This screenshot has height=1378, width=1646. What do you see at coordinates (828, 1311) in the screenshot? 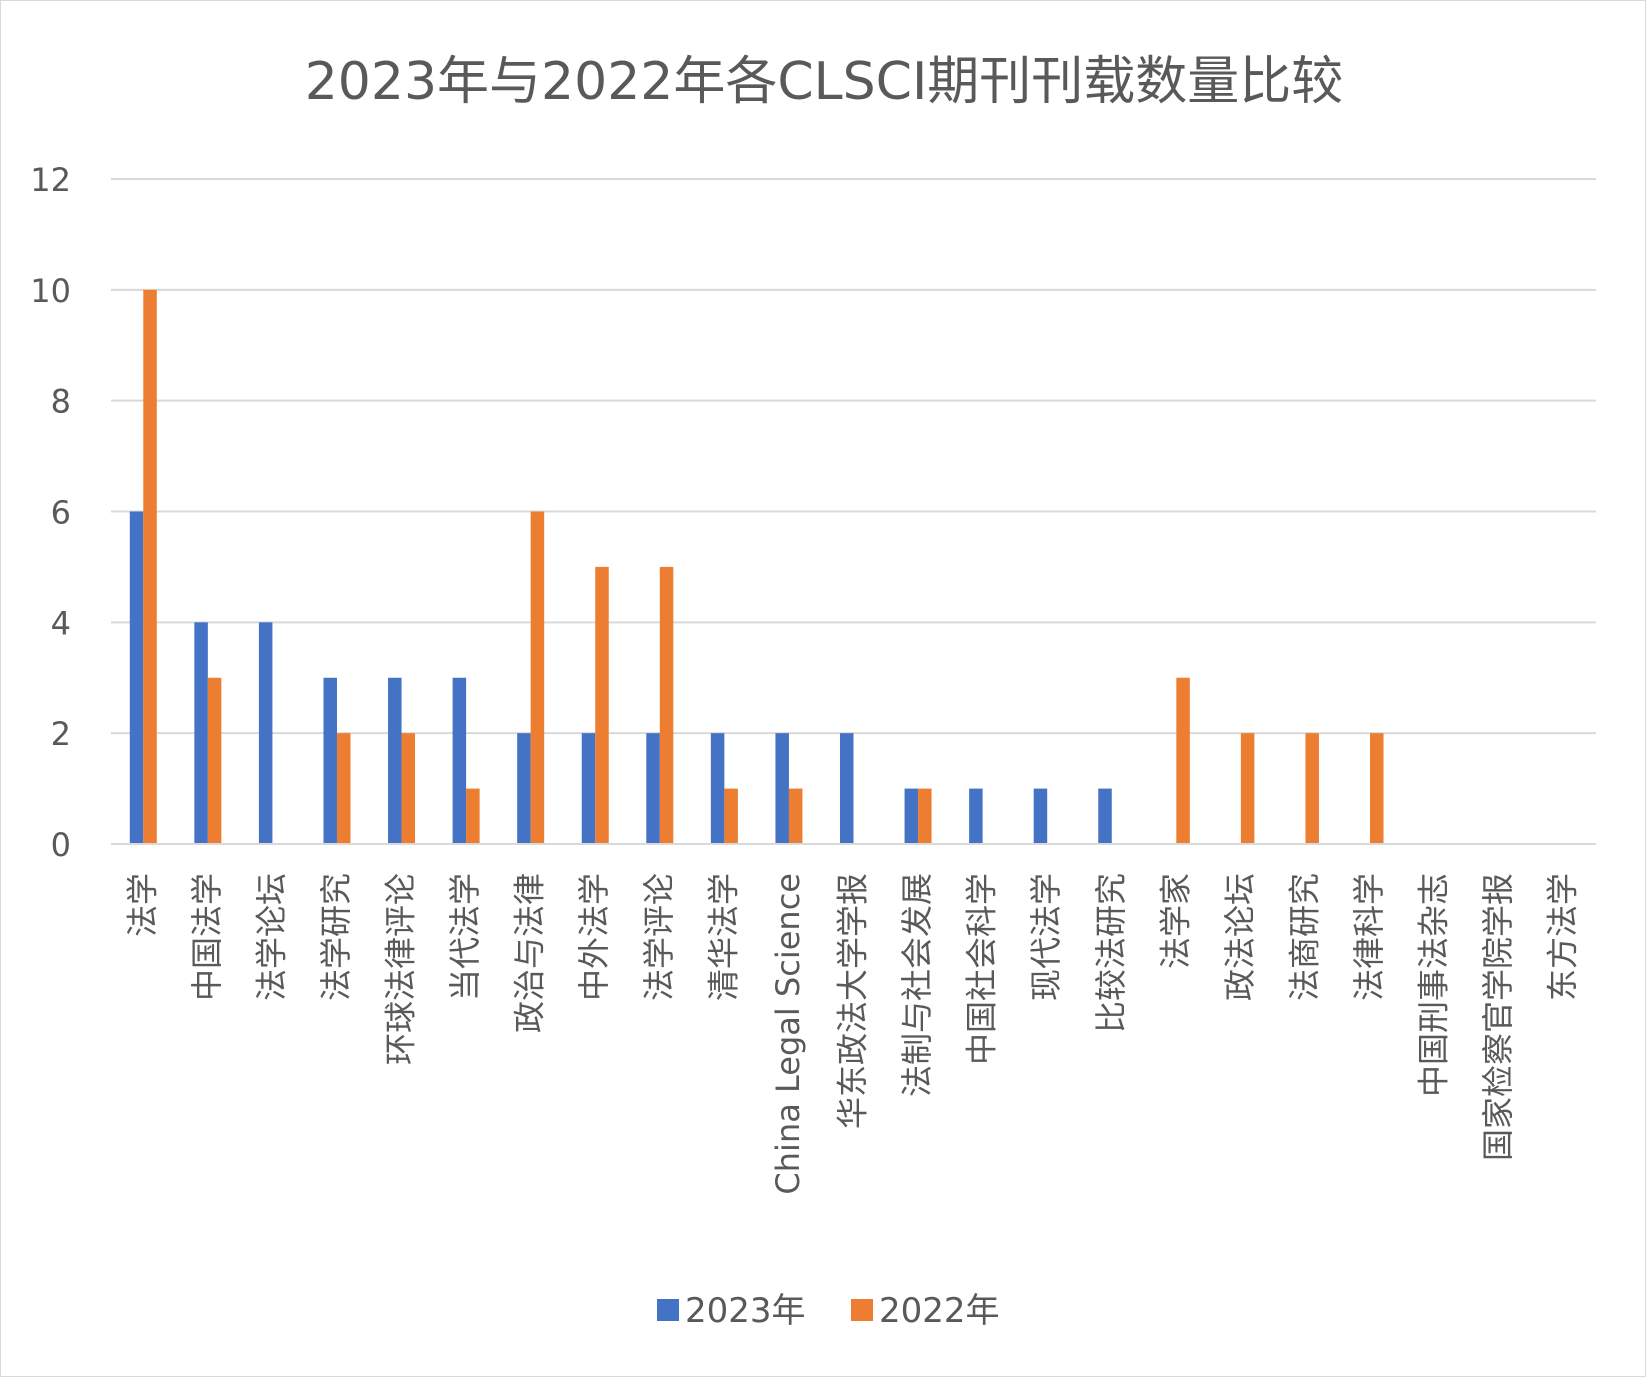
I see `legend: 2023年 2022年` at bounding box center [828, 1311].